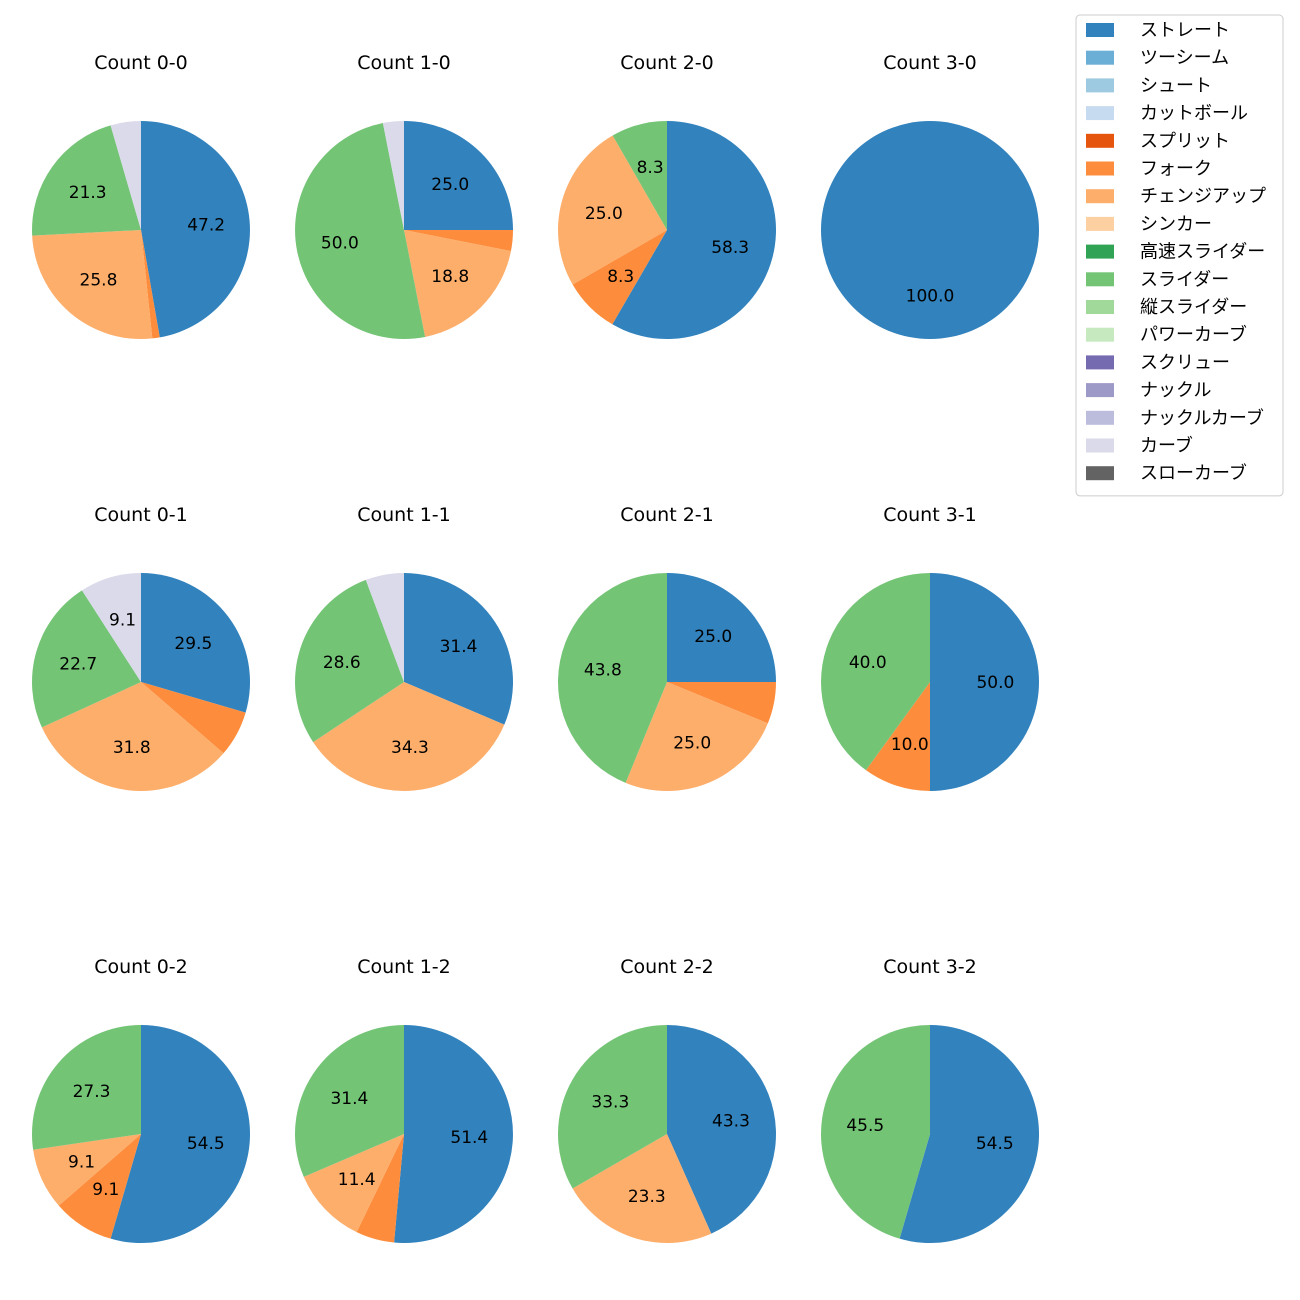 The width and height of the screenshot is (1300, 1300). I want to click on pie-title: Count 2-0, so click(667, 63).